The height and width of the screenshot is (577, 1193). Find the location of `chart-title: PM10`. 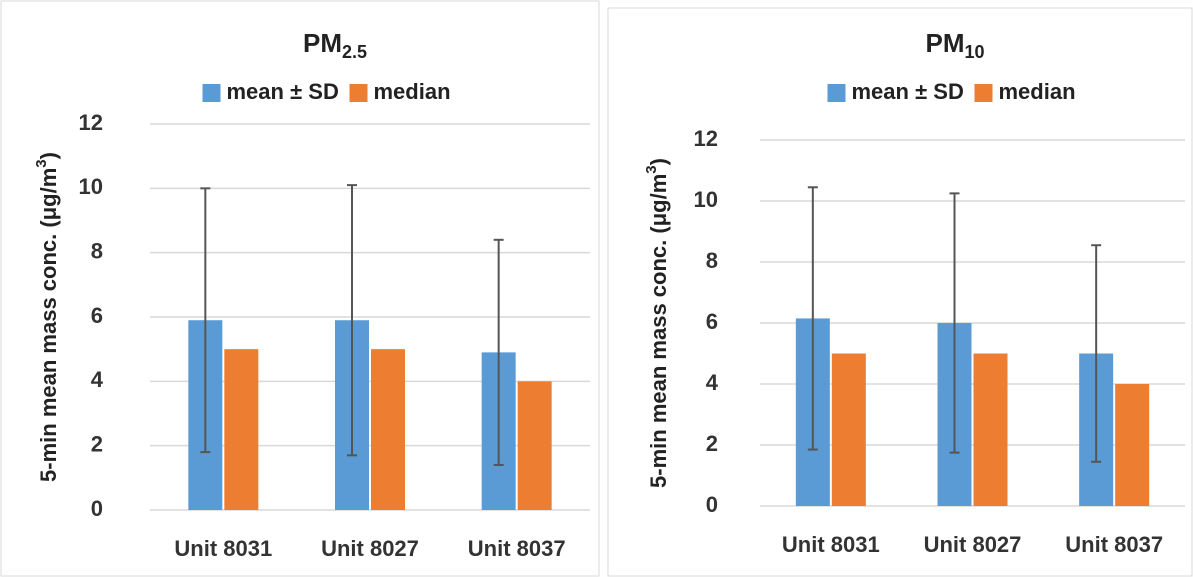

chart-title: PM10 is located at coordinates (954, 45).